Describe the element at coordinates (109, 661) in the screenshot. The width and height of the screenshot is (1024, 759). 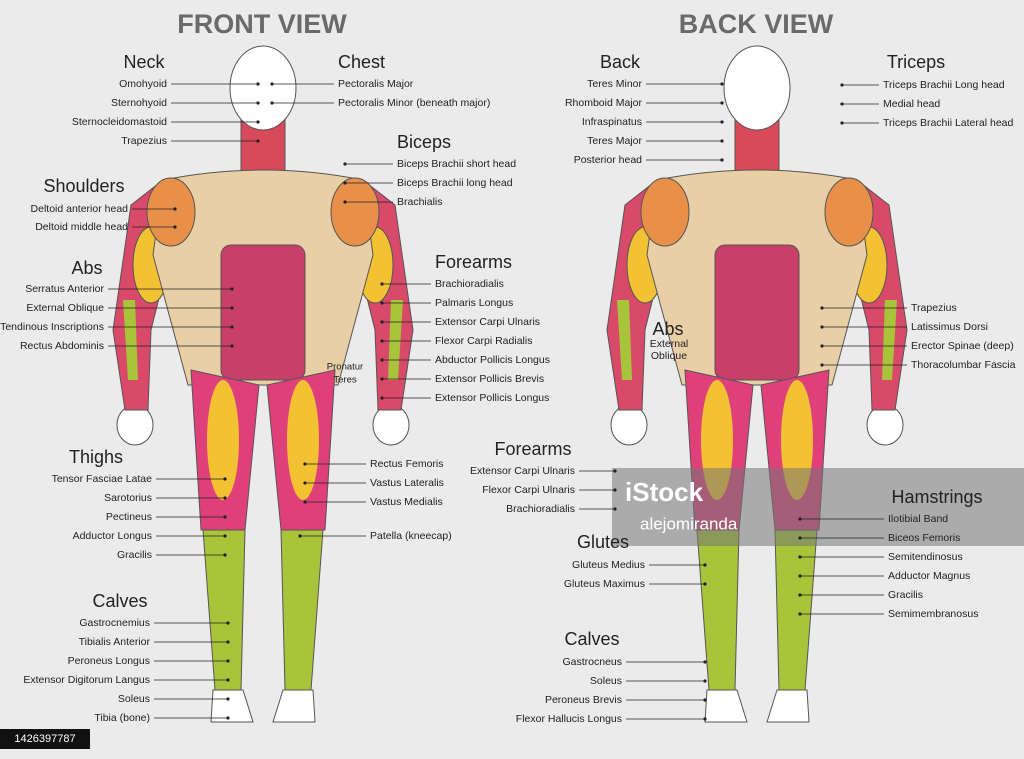
I see `muscle-label: Peroneus Longus` at that location.